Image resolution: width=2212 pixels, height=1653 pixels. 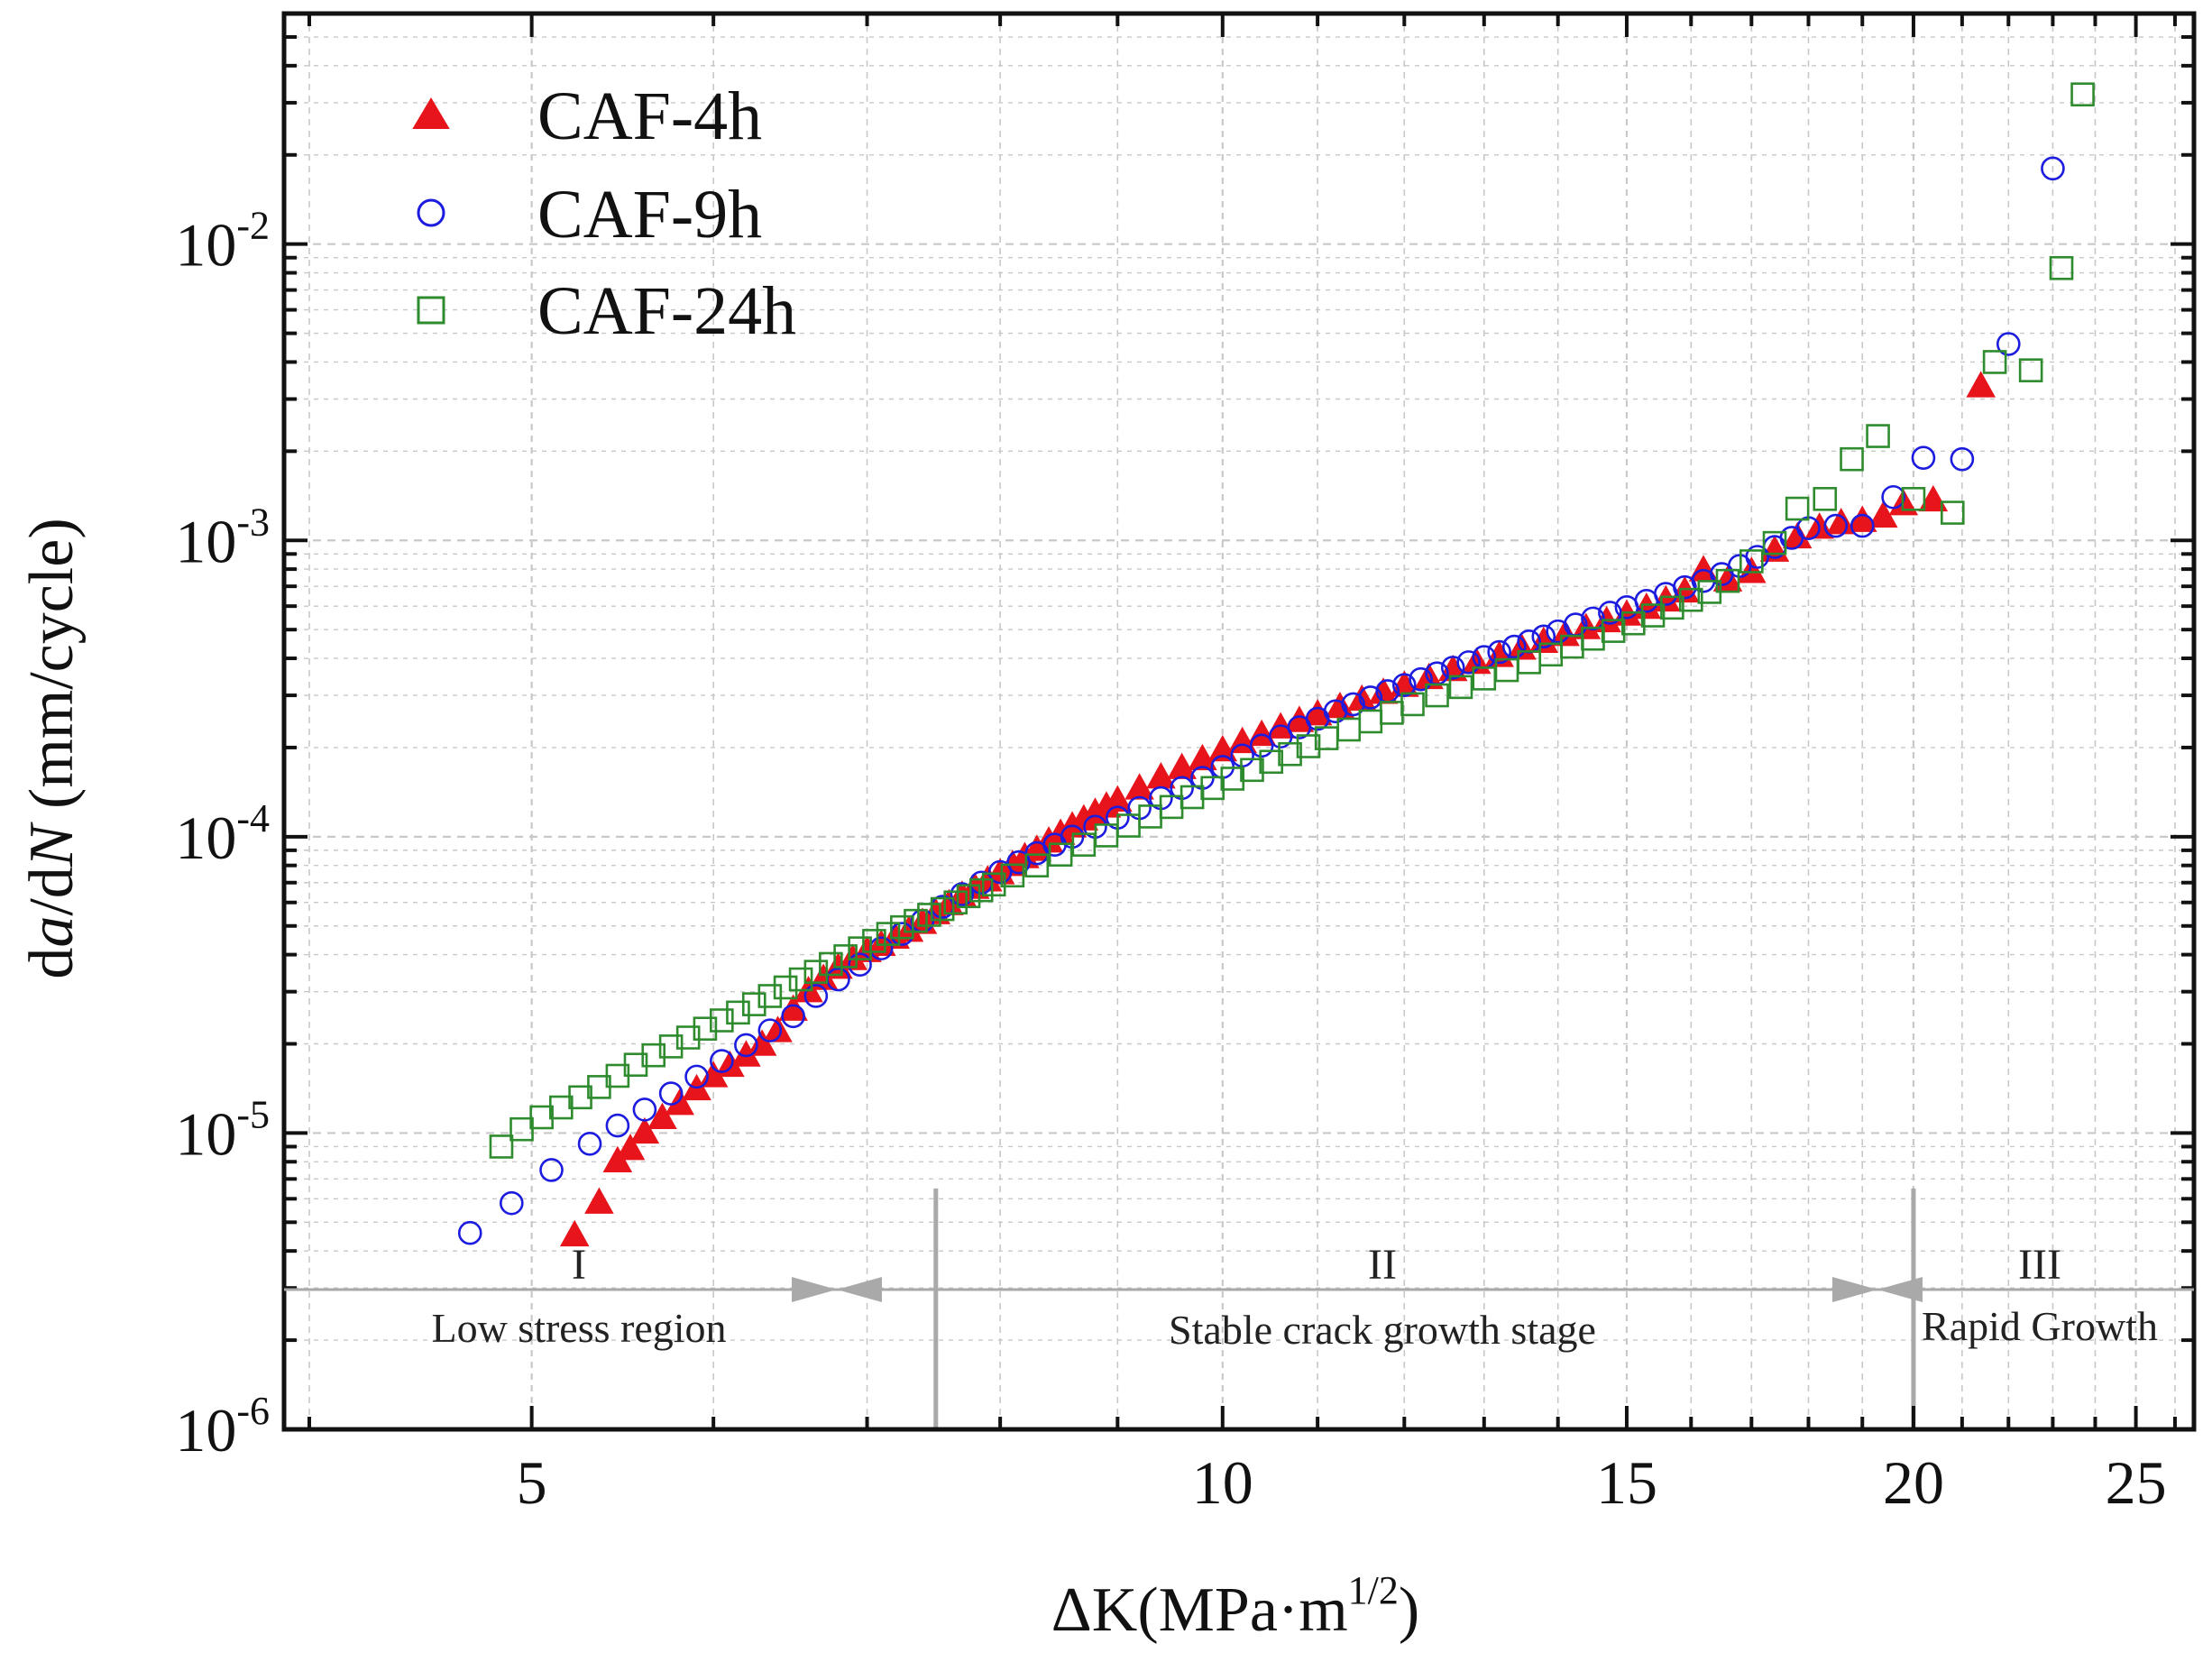 What do you see at coordinates (579, 1265) in the screenshot?
I see `region-1-numeral: I` at bounding box center [579, 1265].